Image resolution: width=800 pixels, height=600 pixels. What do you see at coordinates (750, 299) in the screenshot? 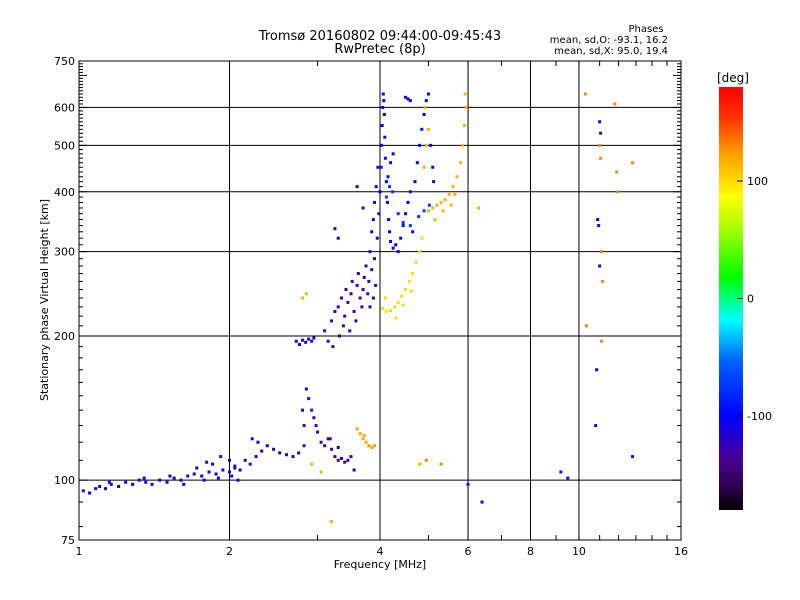
I see `colorbar-tick-label: 0` at bounding box center [750, 299].